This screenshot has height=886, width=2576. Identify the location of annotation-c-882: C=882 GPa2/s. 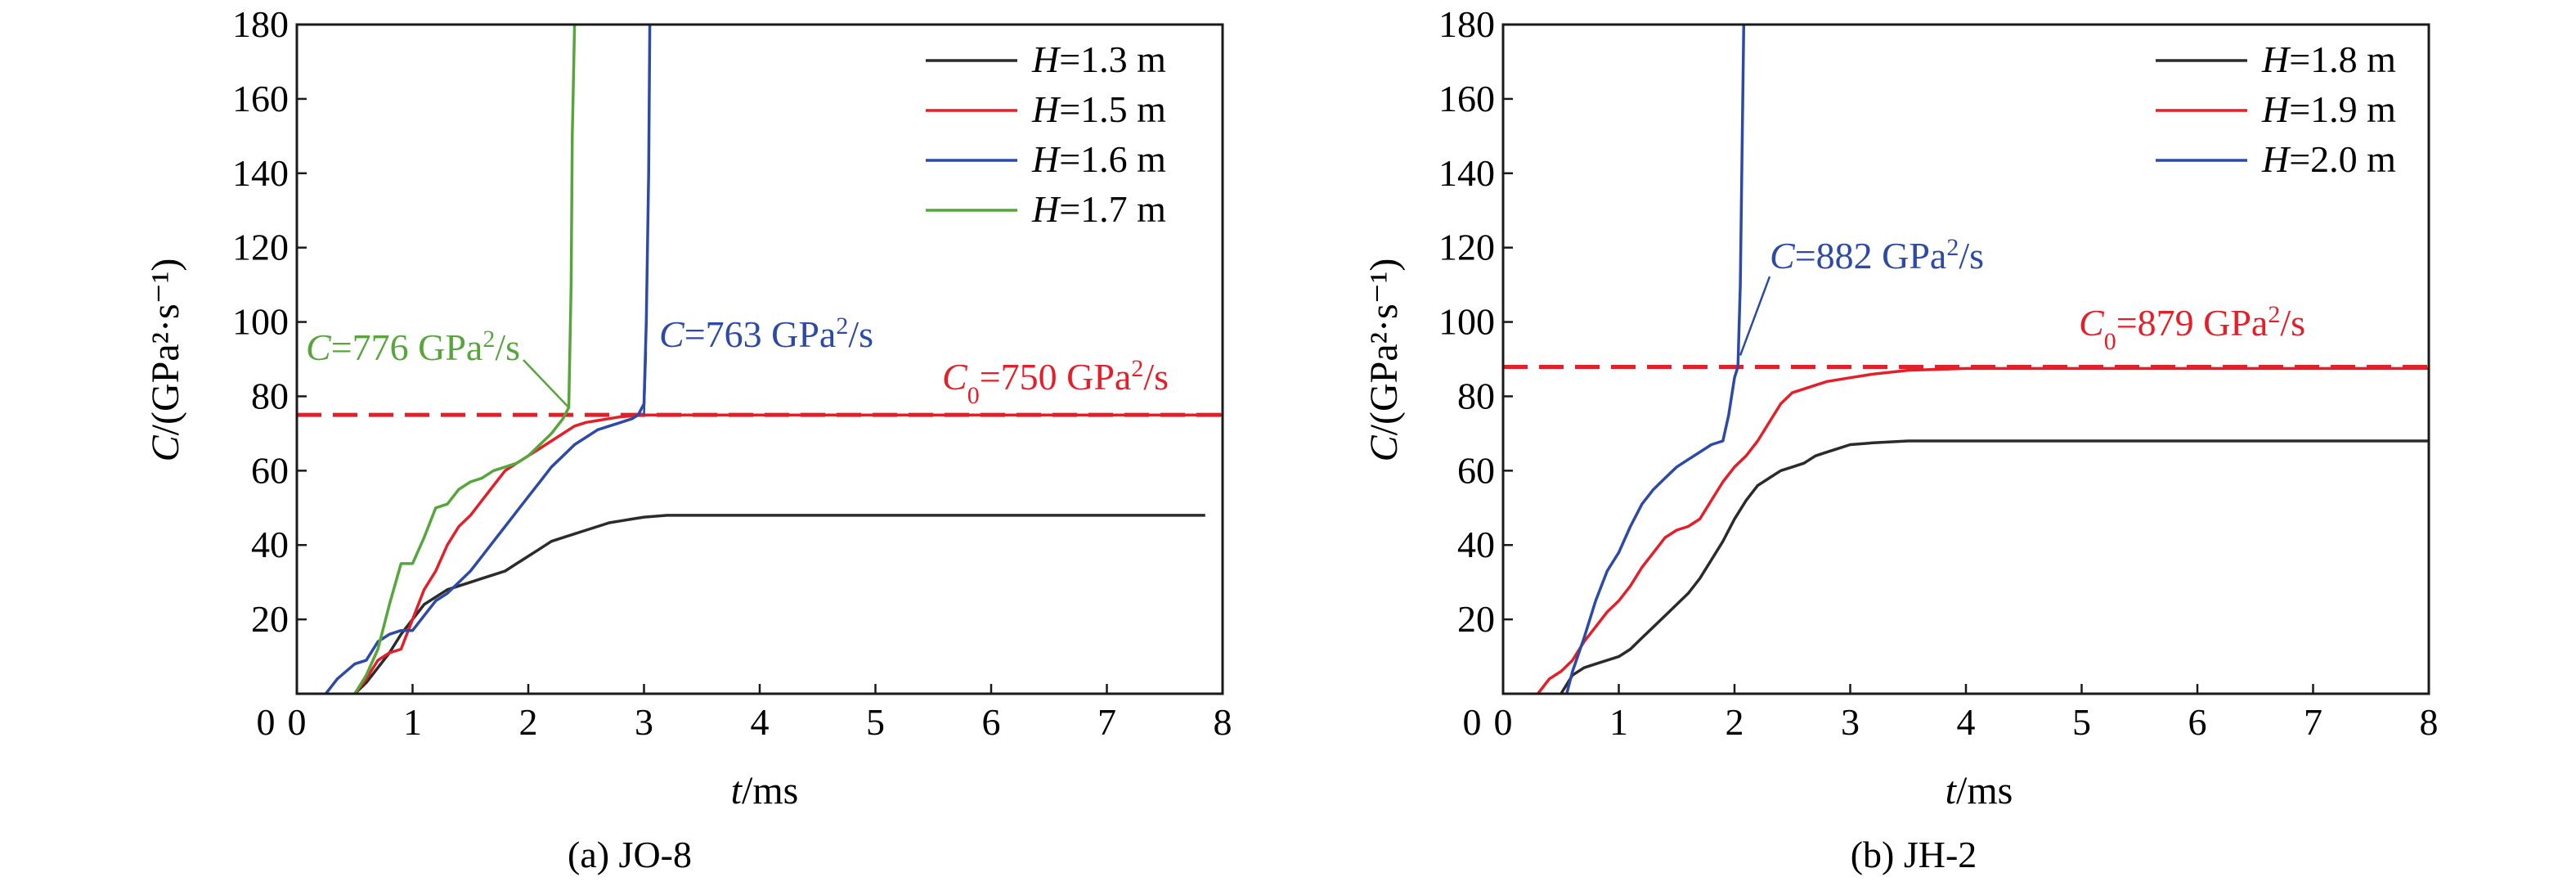
(1877, 255).